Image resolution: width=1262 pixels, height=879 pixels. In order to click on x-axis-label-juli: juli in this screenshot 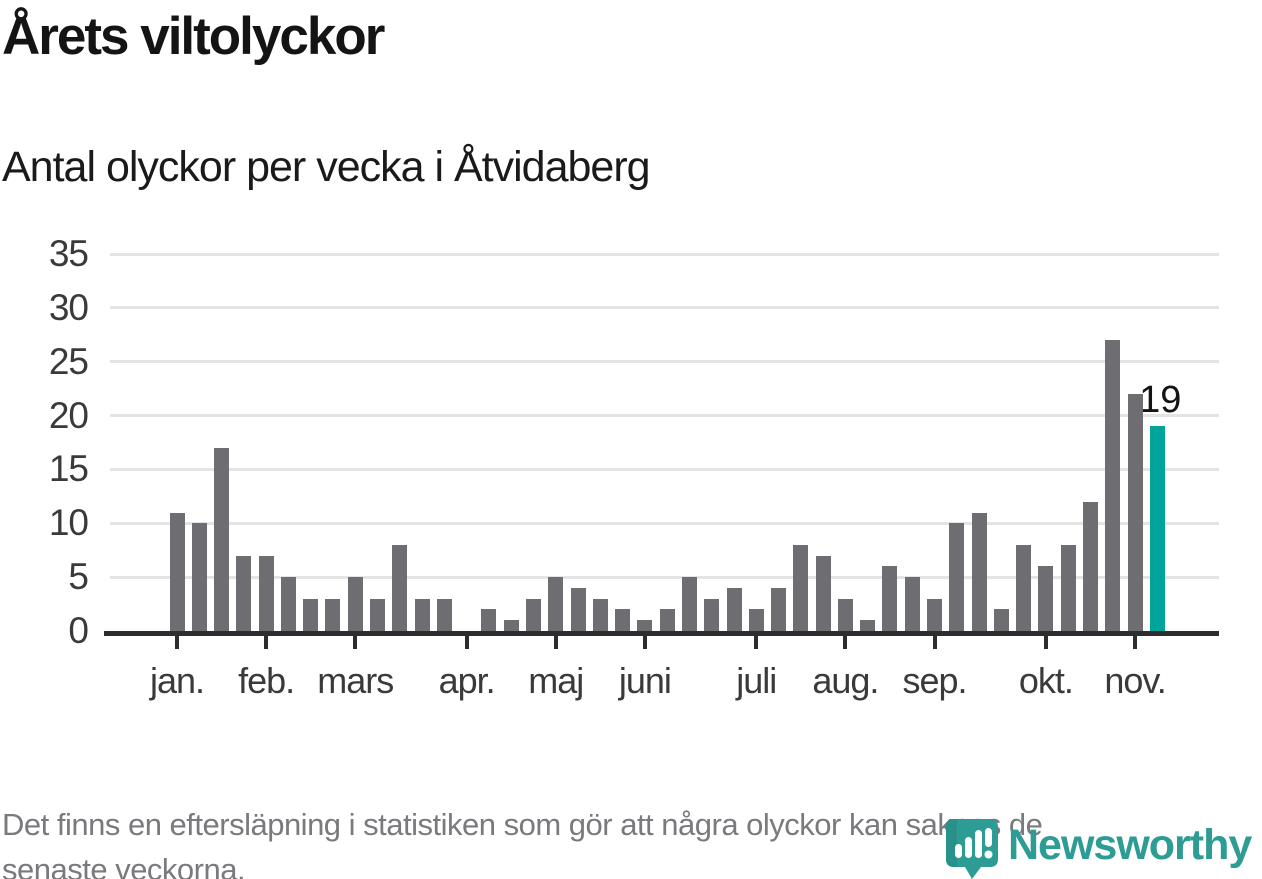, I will do `click(756, 680)`.